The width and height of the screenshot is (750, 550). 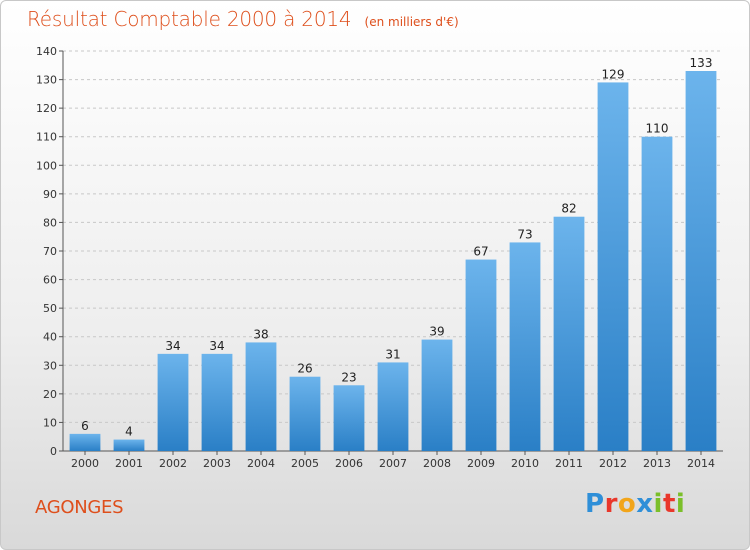 I want to click on y-tick-label: 90, so click(x=50, y=194).